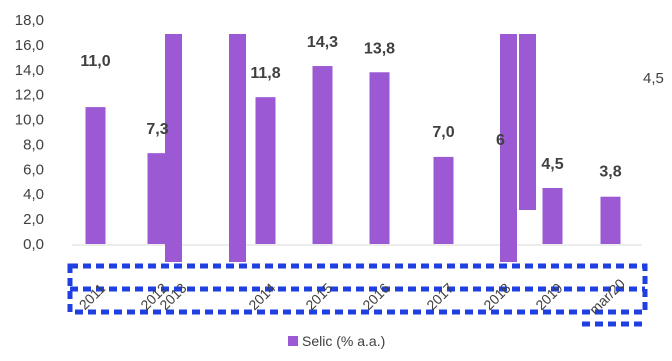 This screenshot has height=361, width=672. What do you see at coordinates (33, 244) in the screenshot?
I see `y-tick-label: 0,0` at bounding box center [33, 244].